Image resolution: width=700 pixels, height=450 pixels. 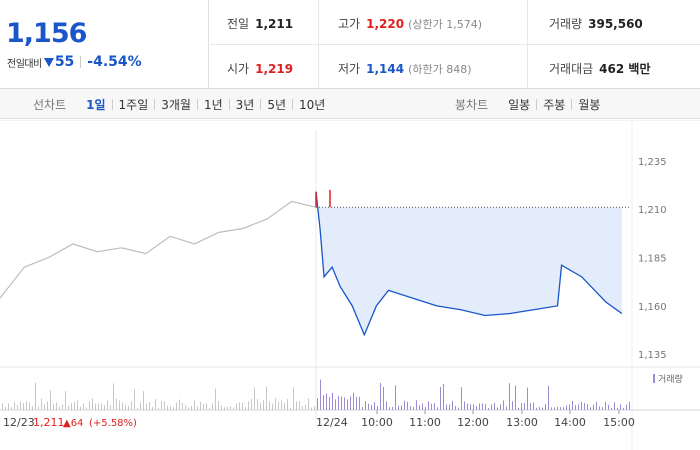 I want to click on tab-10y: 10년, so click(x=312, y=104).